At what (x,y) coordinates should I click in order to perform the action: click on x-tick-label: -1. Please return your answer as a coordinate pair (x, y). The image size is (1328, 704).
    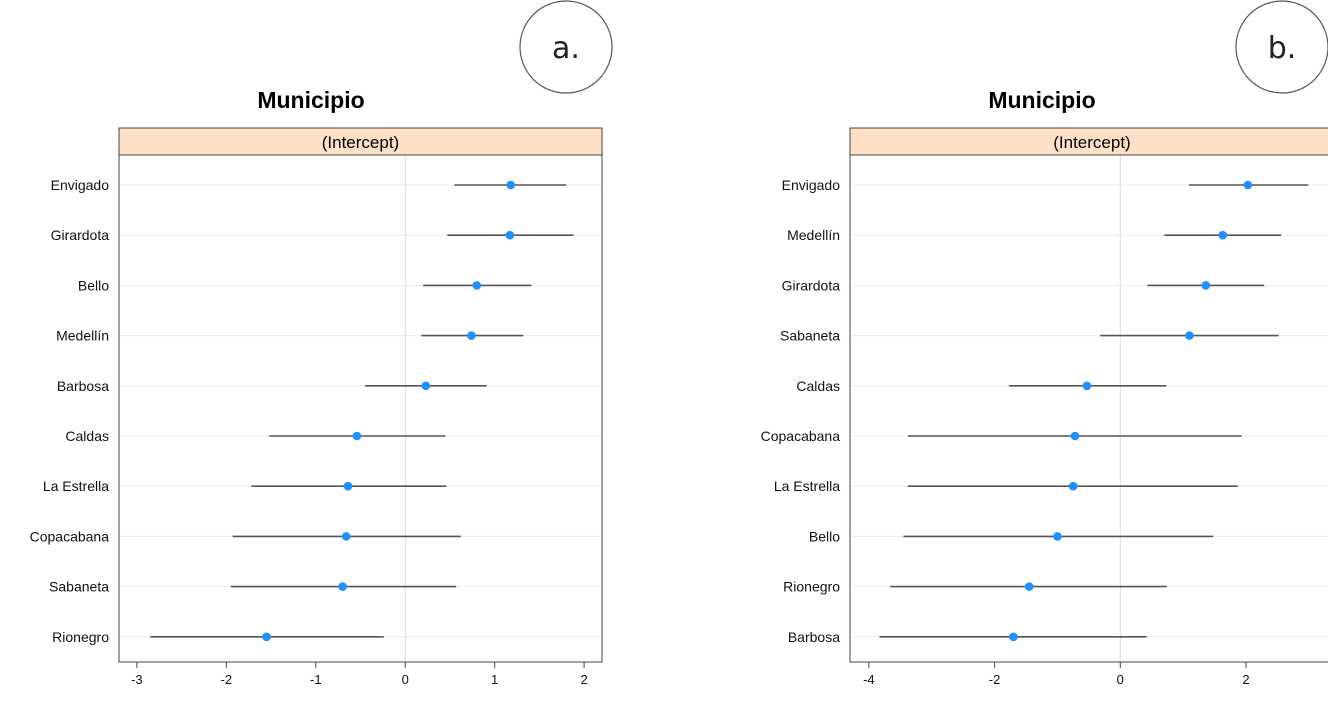
    Looking at the image, I should click on (316, 679).